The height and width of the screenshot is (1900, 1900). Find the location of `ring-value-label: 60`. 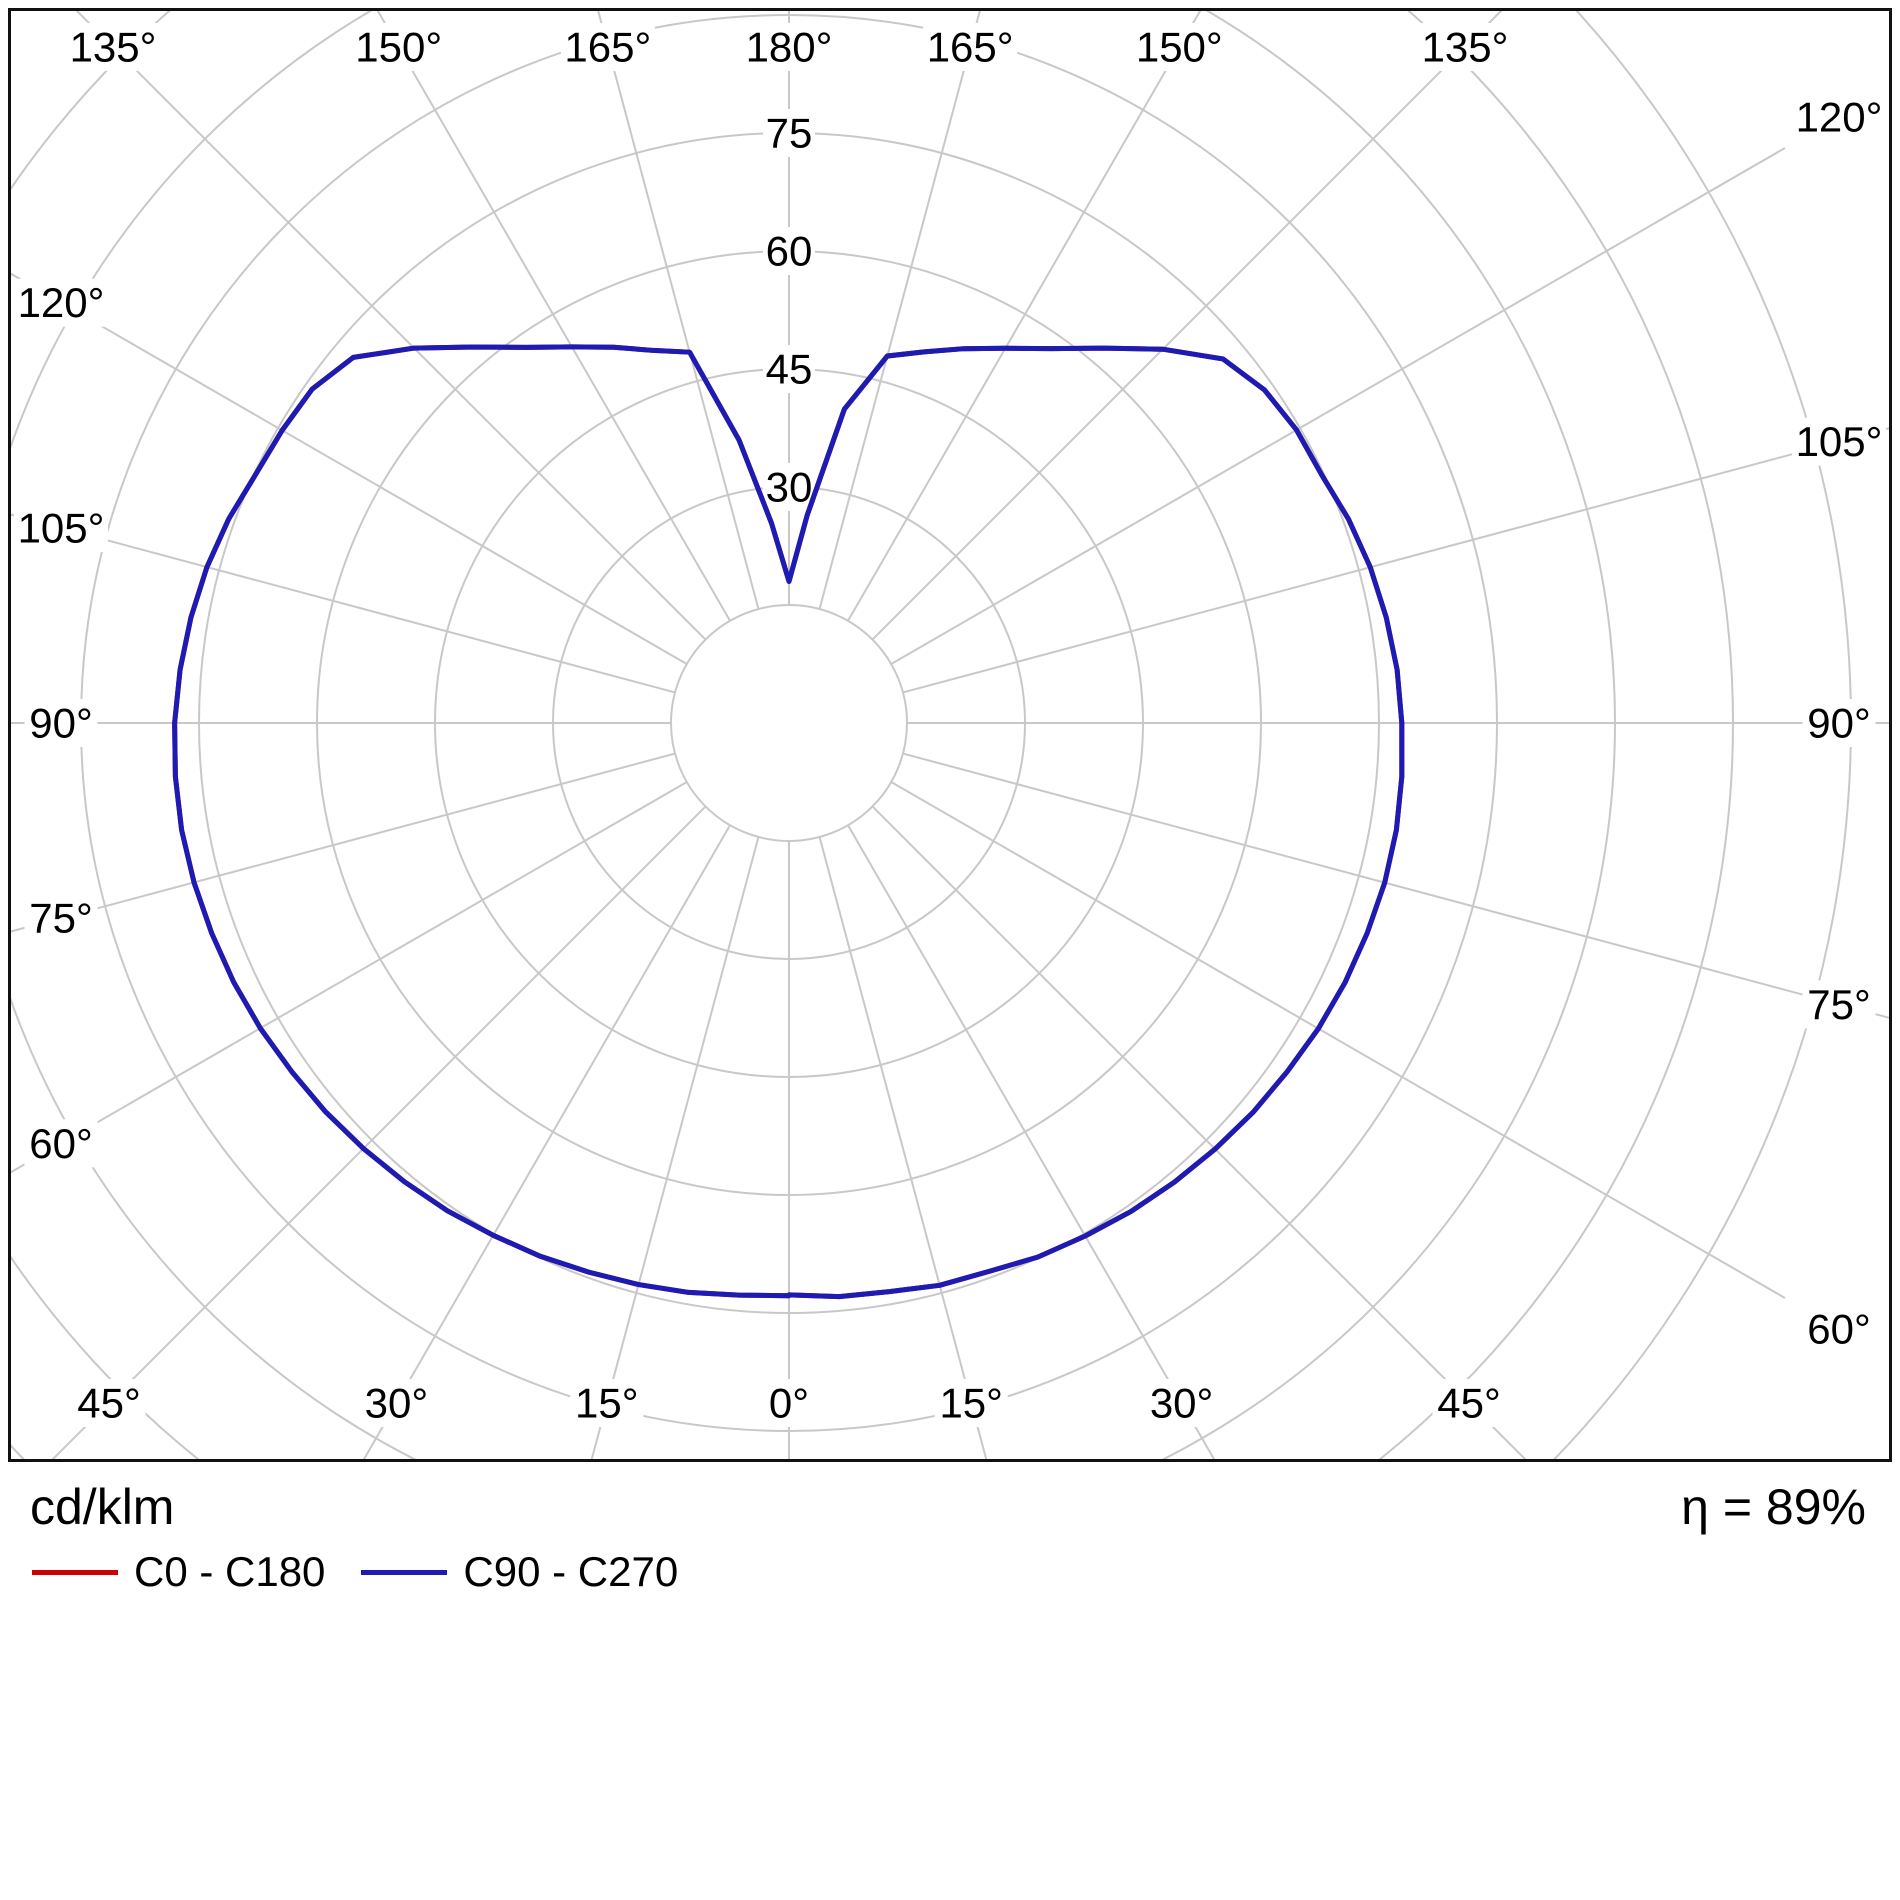

ring-value-label: 60 is located at coordinates (789, 251).